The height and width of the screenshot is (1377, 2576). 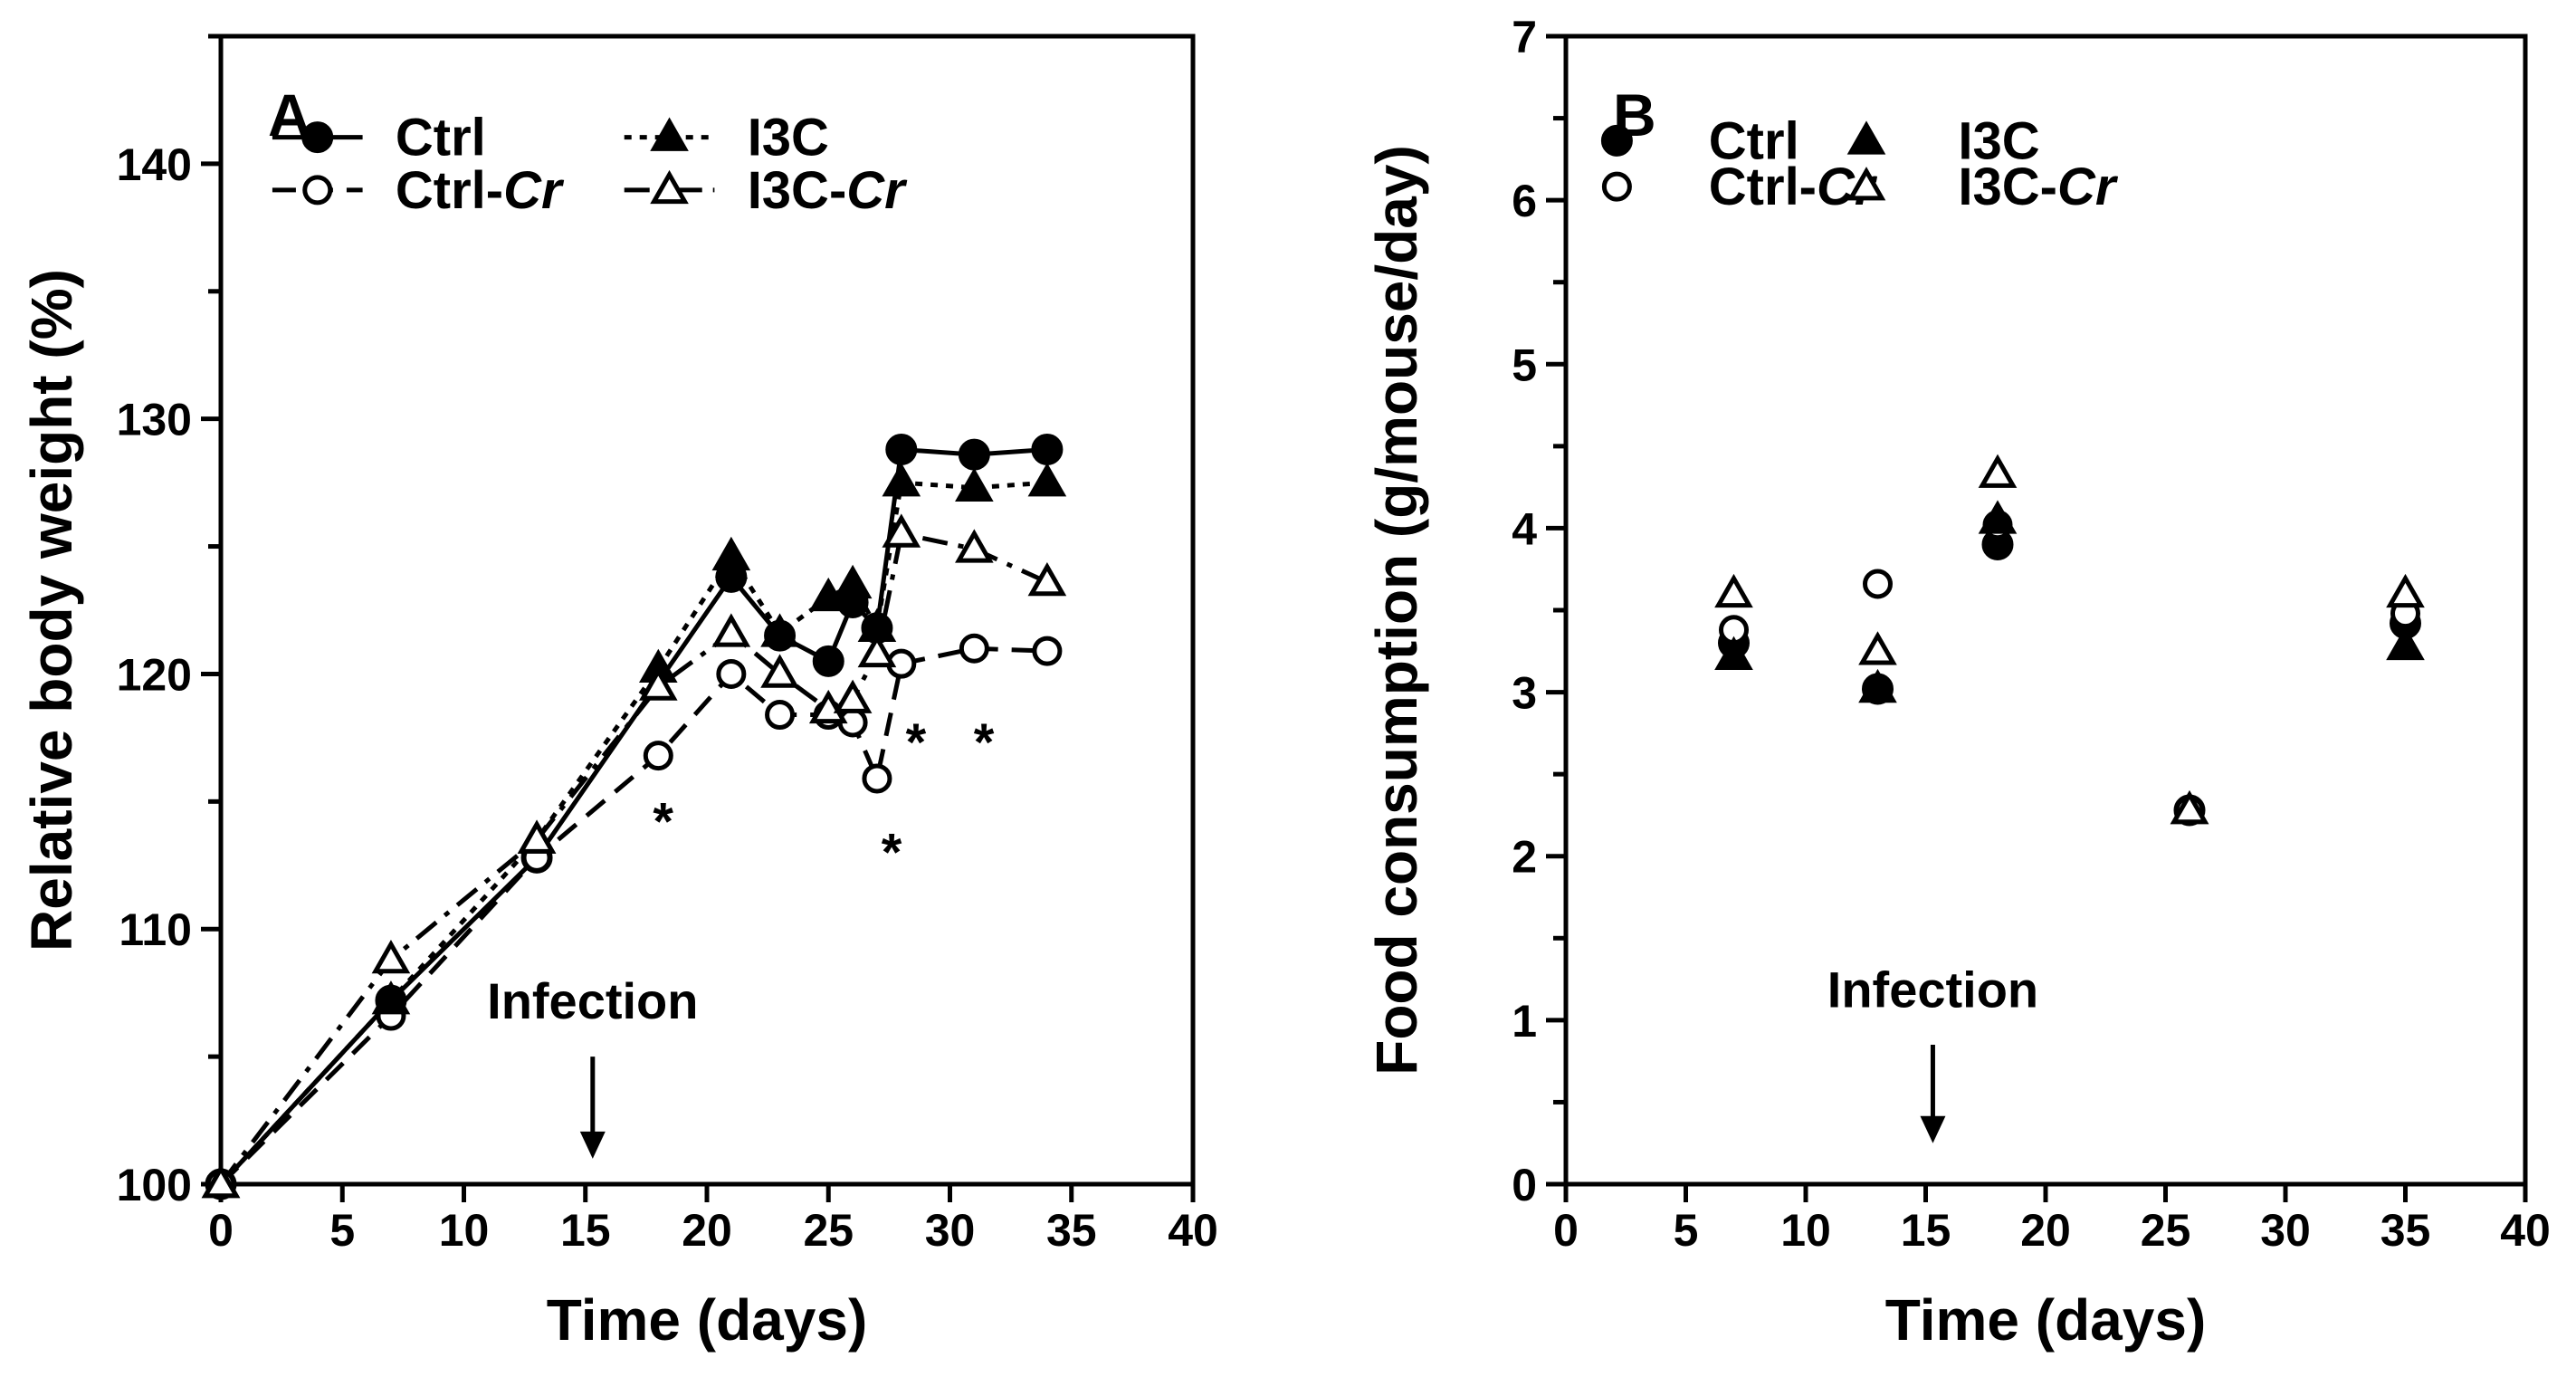 What do you see at coordinates (1524, 1185) in the screenshot?
I see `y-tick-label: 0` at bounding box center [1524, 1185].